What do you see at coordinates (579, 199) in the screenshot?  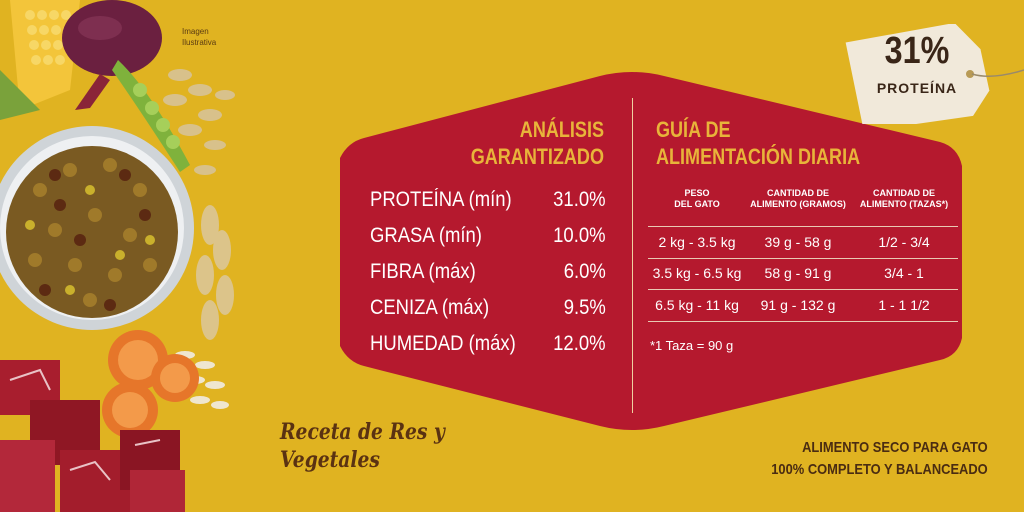 I see `analysis-value: 31.0%` at bounding box center [579, 199].